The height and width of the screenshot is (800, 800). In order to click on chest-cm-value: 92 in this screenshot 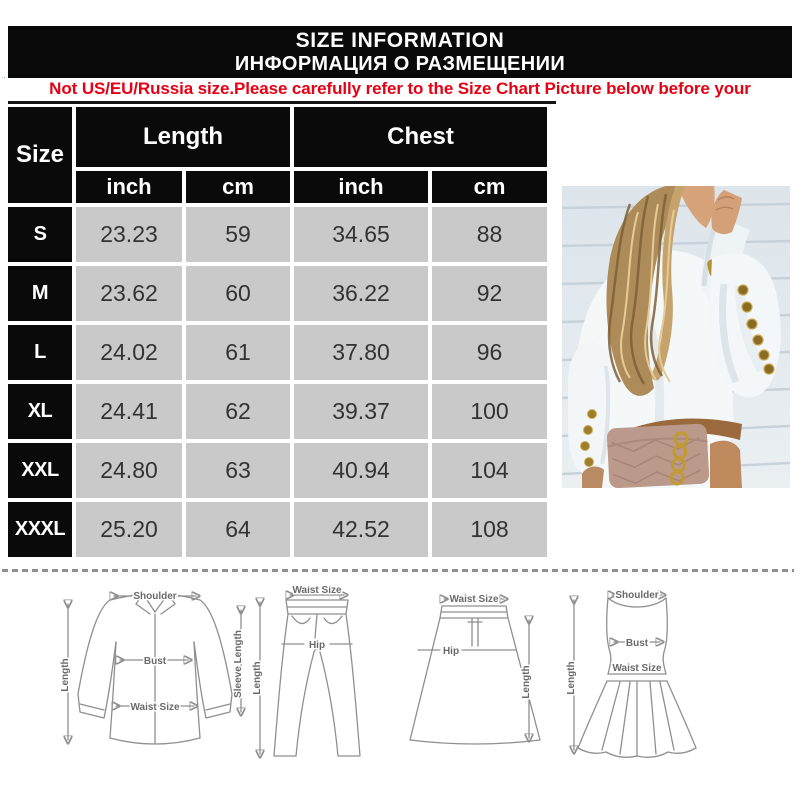, I will do `click(489, 293)`.